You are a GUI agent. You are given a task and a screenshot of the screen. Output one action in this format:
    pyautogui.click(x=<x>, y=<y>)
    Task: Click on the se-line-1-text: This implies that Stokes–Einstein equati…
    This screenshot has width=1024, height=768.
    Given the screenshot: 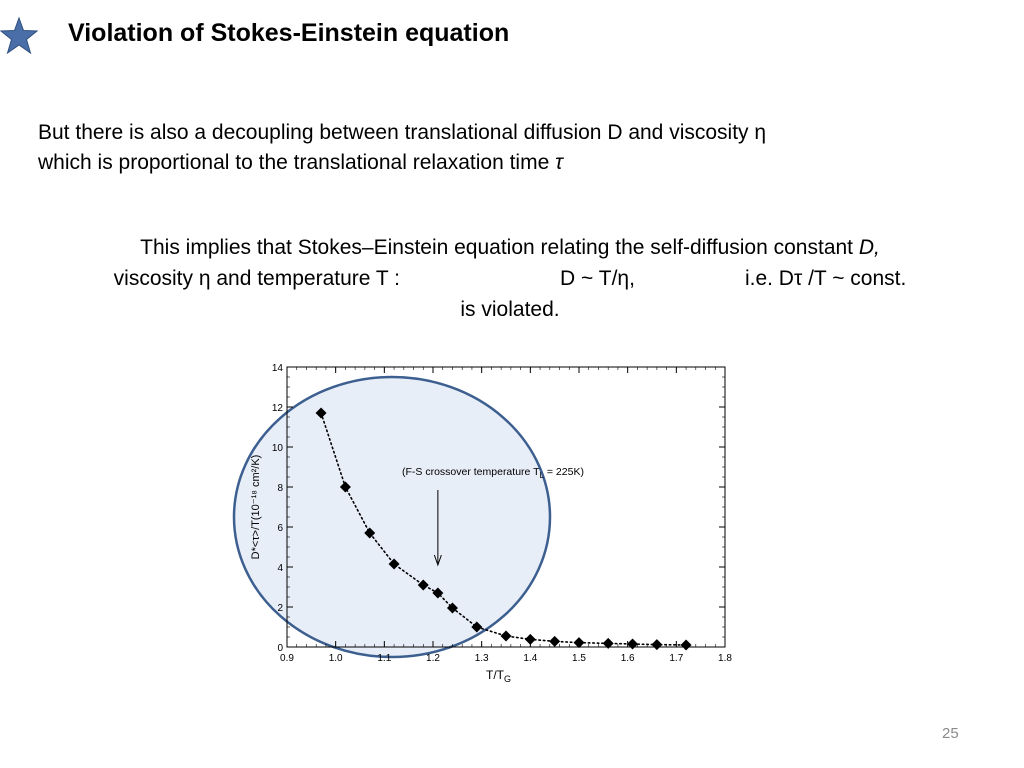 What is the action you would take?
    pyautogui.click(x=499, y=247)
    